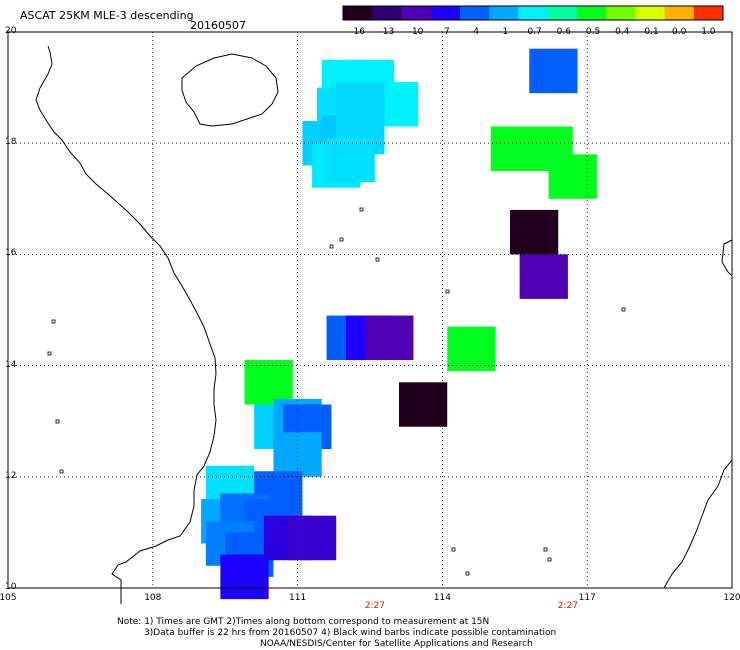  What do you see at coordinates (357, 32) in the screenshot?
I see `colorbar-tick-label: -16` at bounding box center [357, 32].